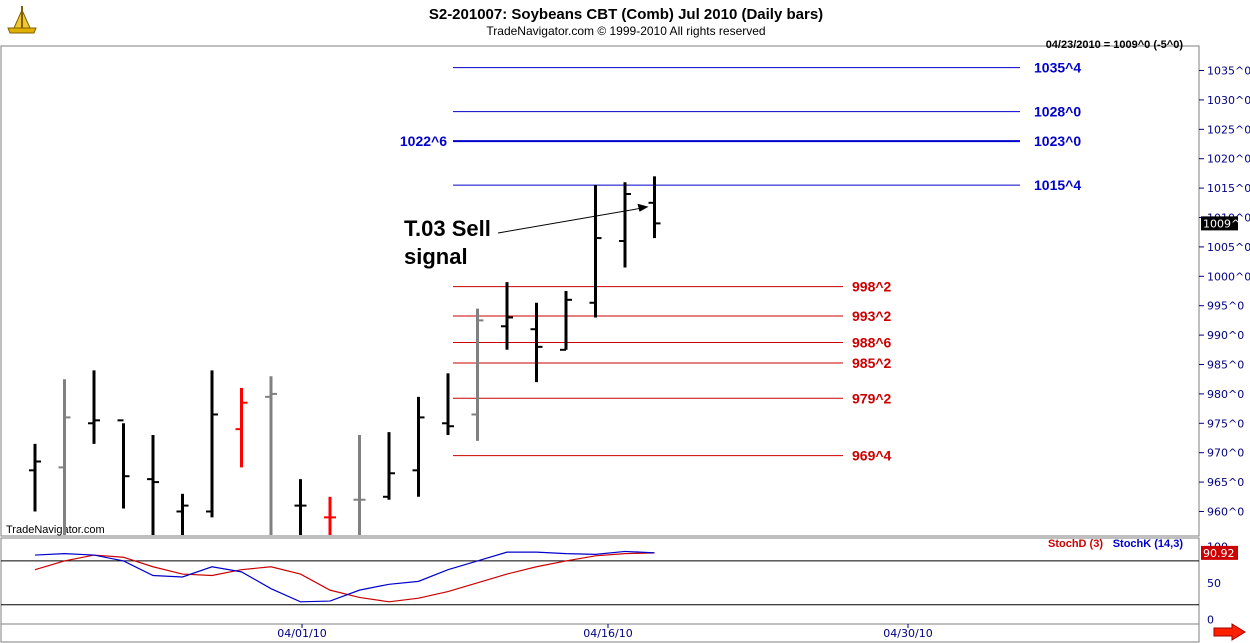 Image resolution: width=1250 pixels, height=643 pixels. Describe the element at coordinates (1057, 185) in the screenshot. I see `level-label: 1015^4` at that location.